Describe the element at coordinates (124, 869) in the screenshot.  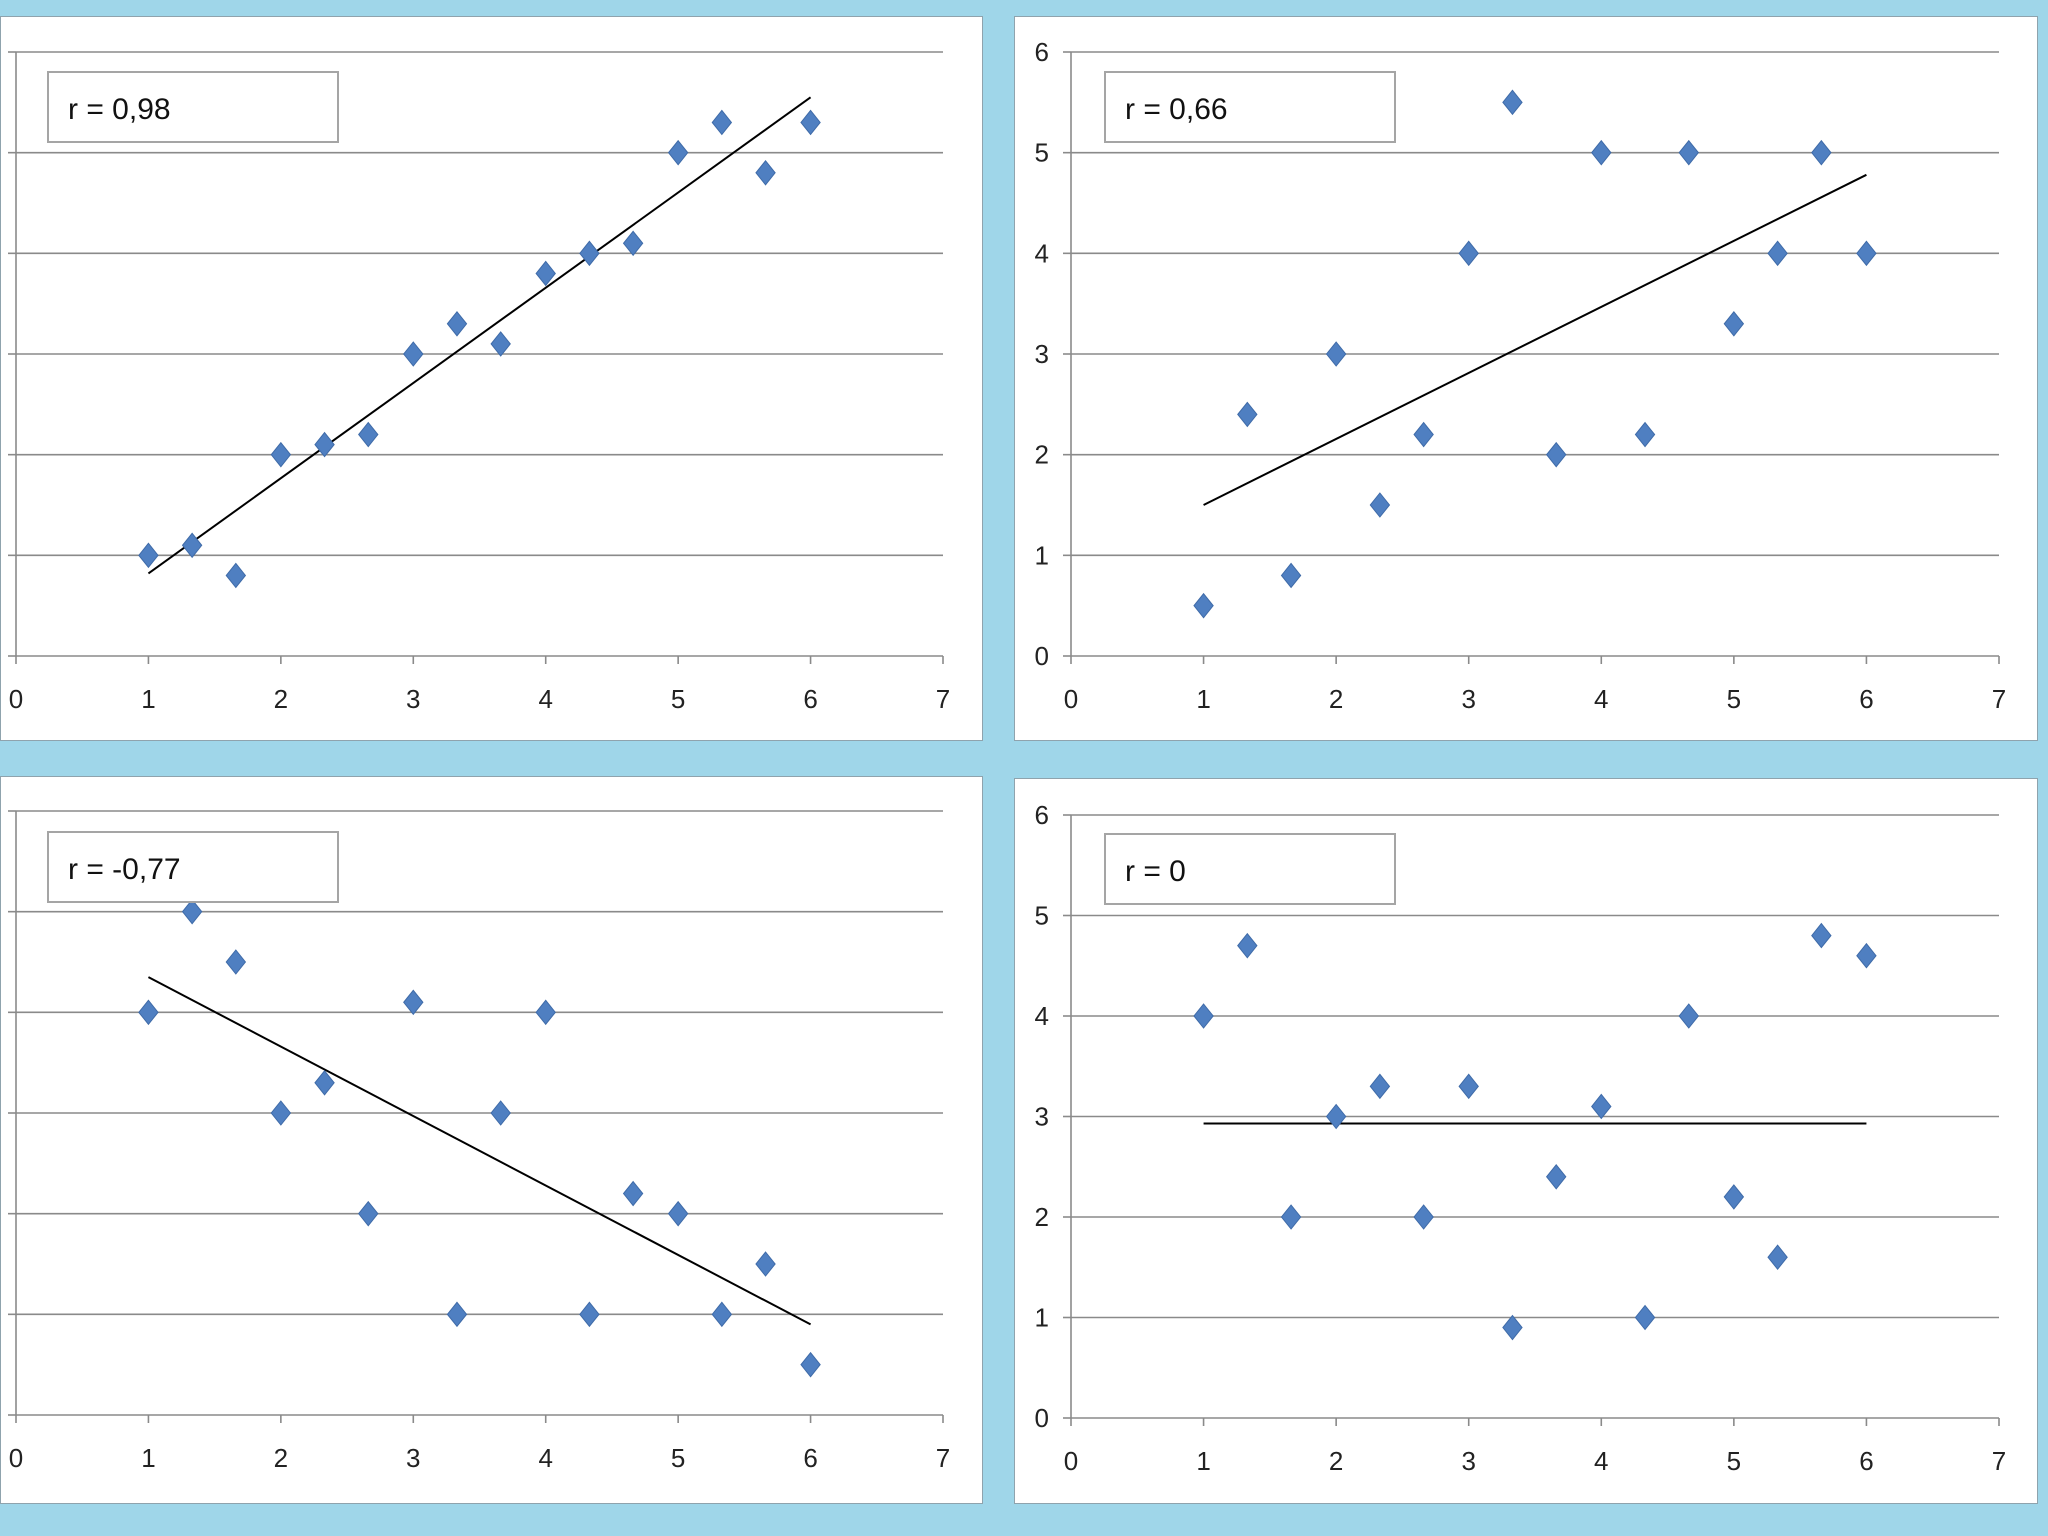
I see `correlation-annotation-text: r = -0,77` at that location.